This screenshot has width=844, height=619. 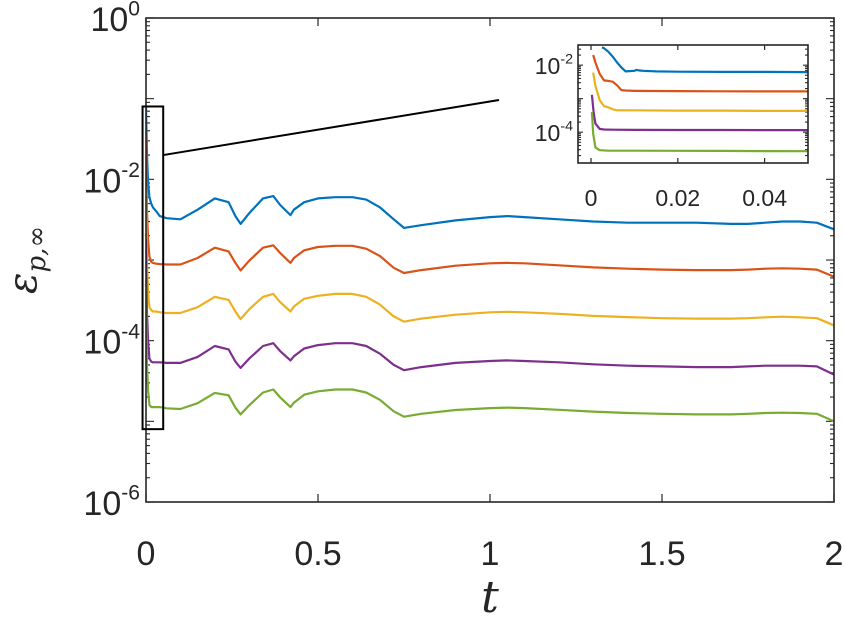 I want to click on inset-y-tick-exponent: -4, so click(x=566, y=127).